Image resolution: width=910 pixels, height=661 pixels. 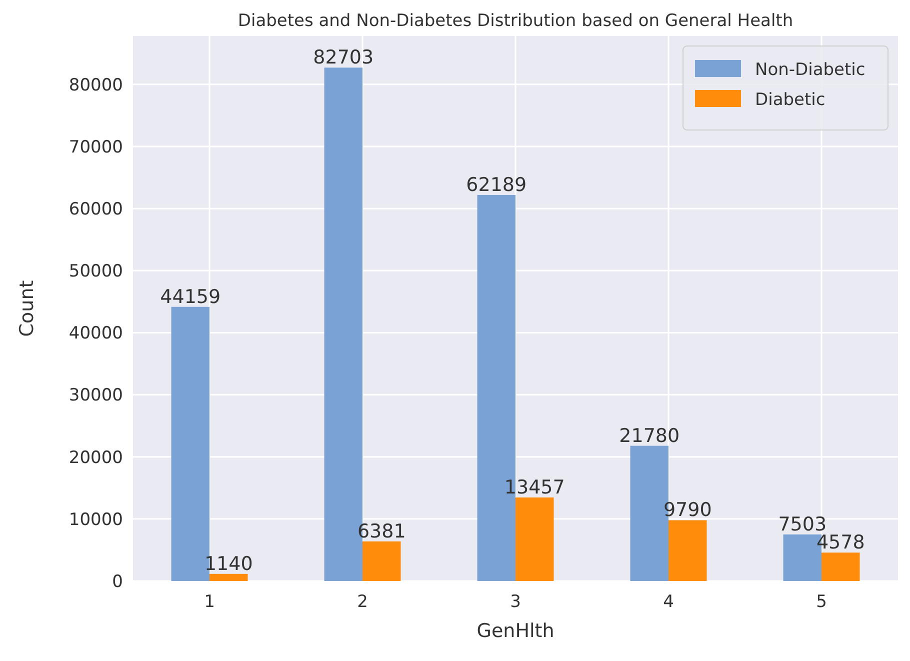 I want to click on y-tick-label: 30000, so click(x=95, y=396).